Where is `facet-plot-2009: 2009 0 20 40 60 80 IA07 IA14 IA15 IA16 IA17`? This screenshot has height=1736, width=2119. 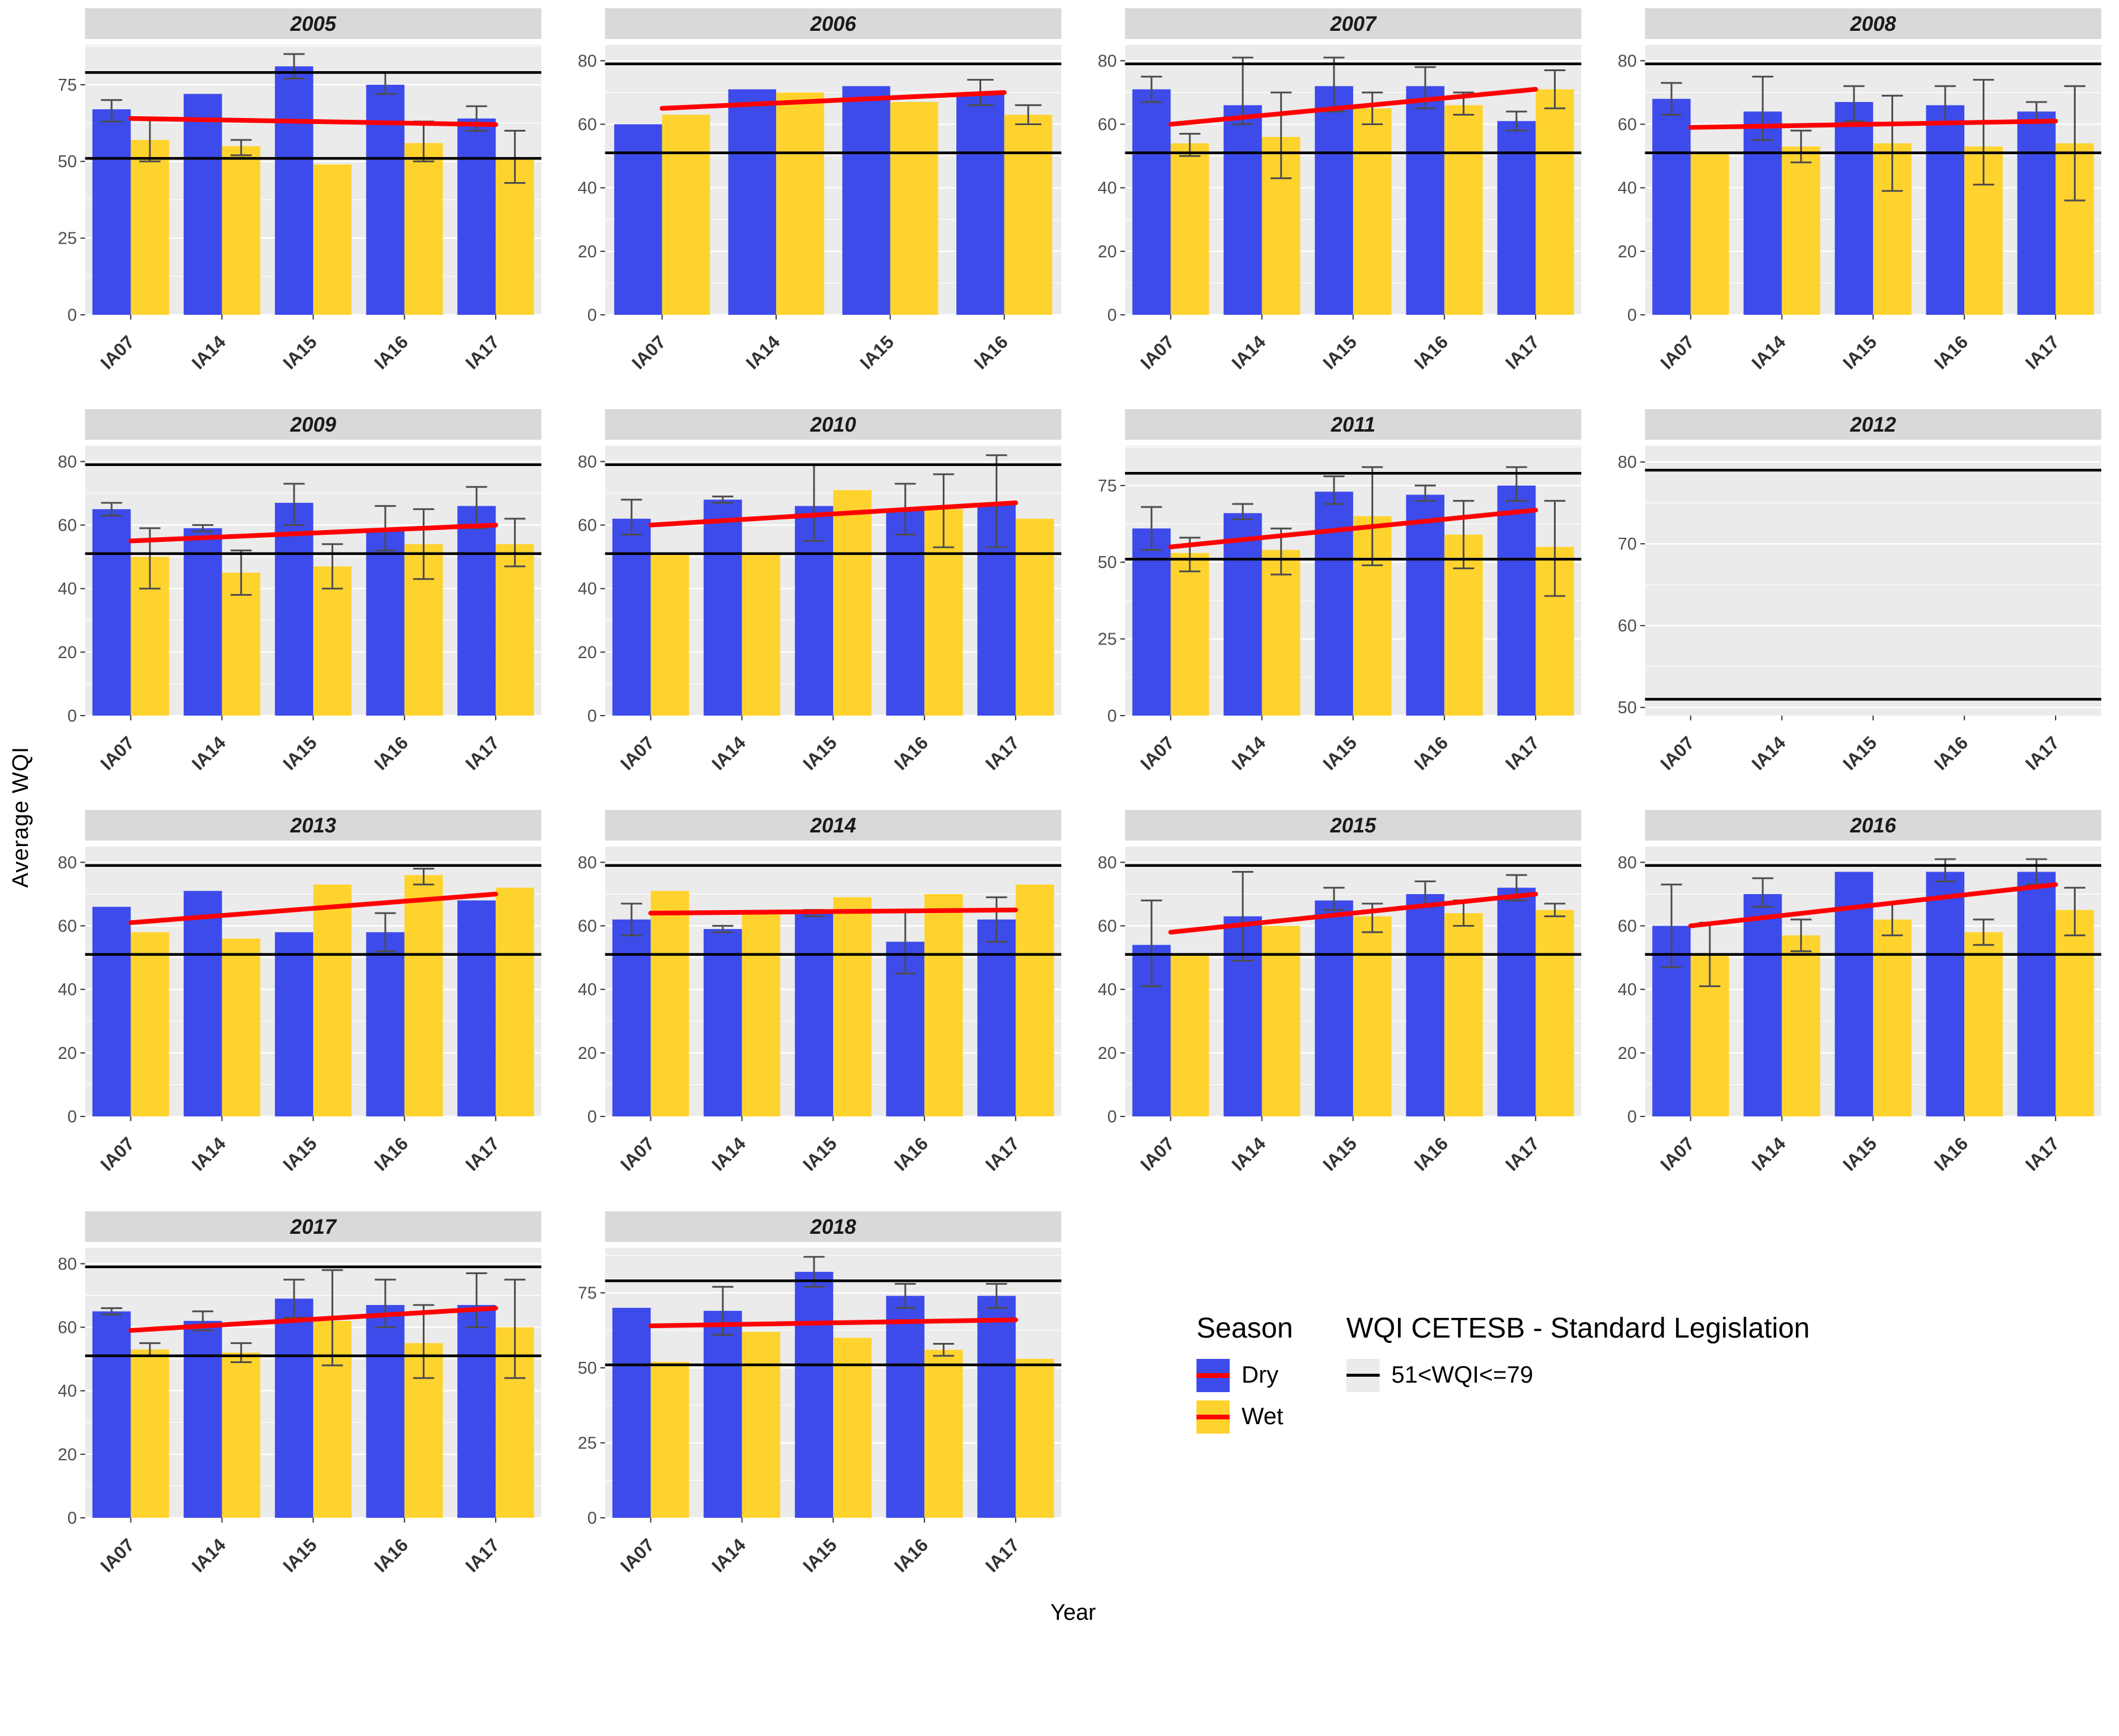 facet-plot-2009: 2009 0 20 40 60 80 IA07 IA14 IA15 IA16 IA17 is located at coordinates (300, 591).